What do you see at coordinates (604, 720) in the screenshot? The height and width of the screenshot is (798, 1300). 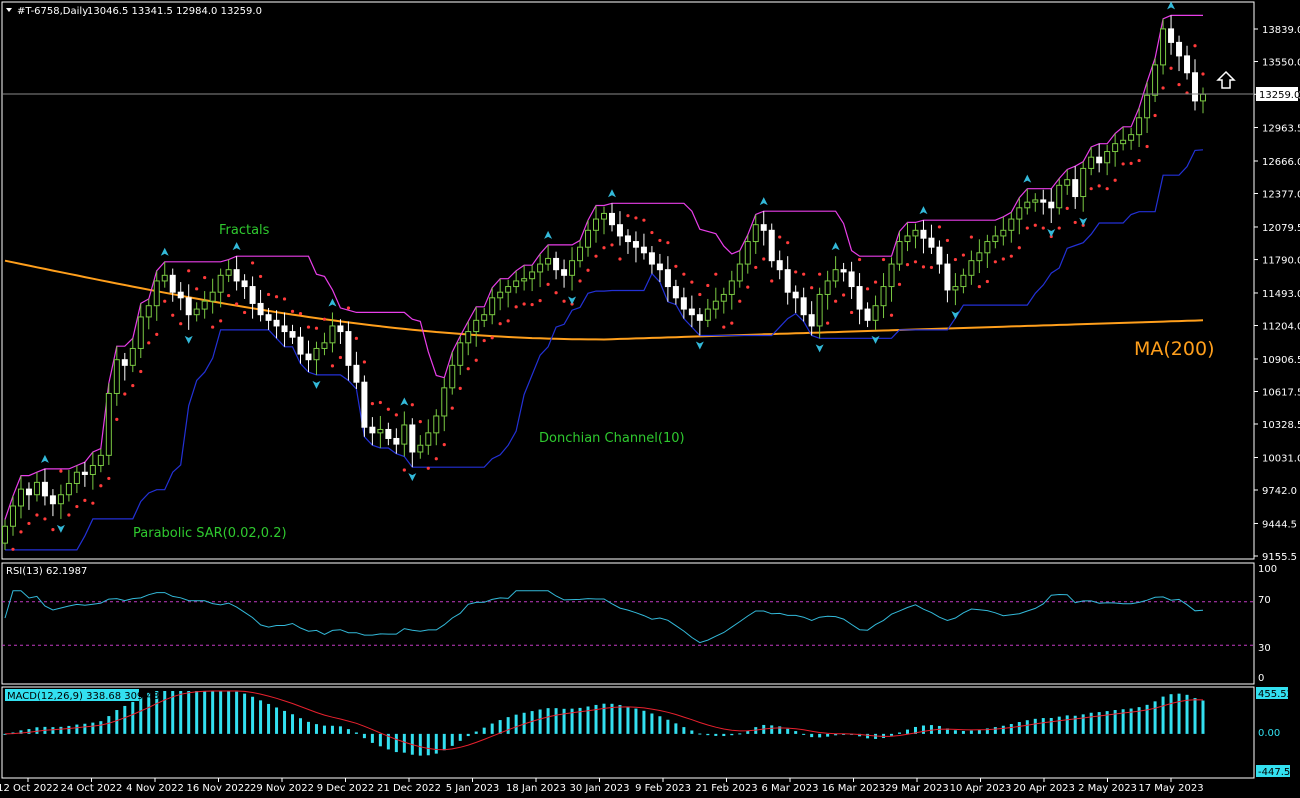 I see `macd-signal-line` at bounding box center [604, 720].